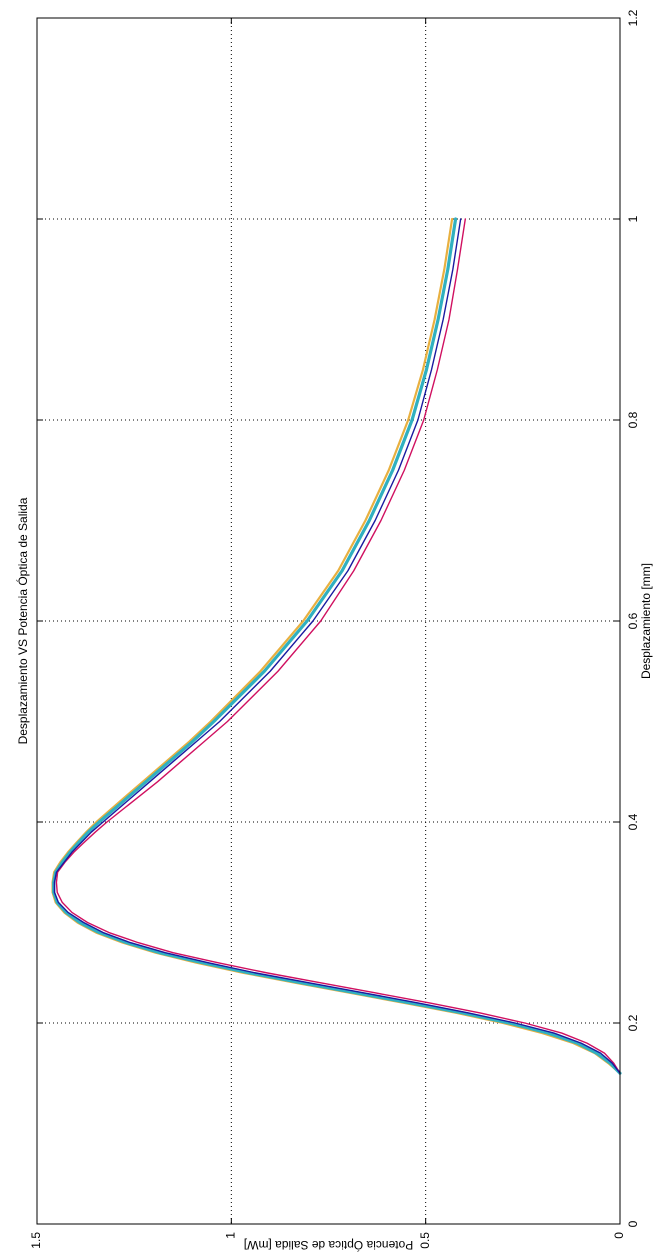 This screenshot has height=1257, width=665. What do you see at coordinates (646, 621) in the screenshot?
I see `x-axis-label: Desplazamiento [mm]` at bounding box center [646, 621].